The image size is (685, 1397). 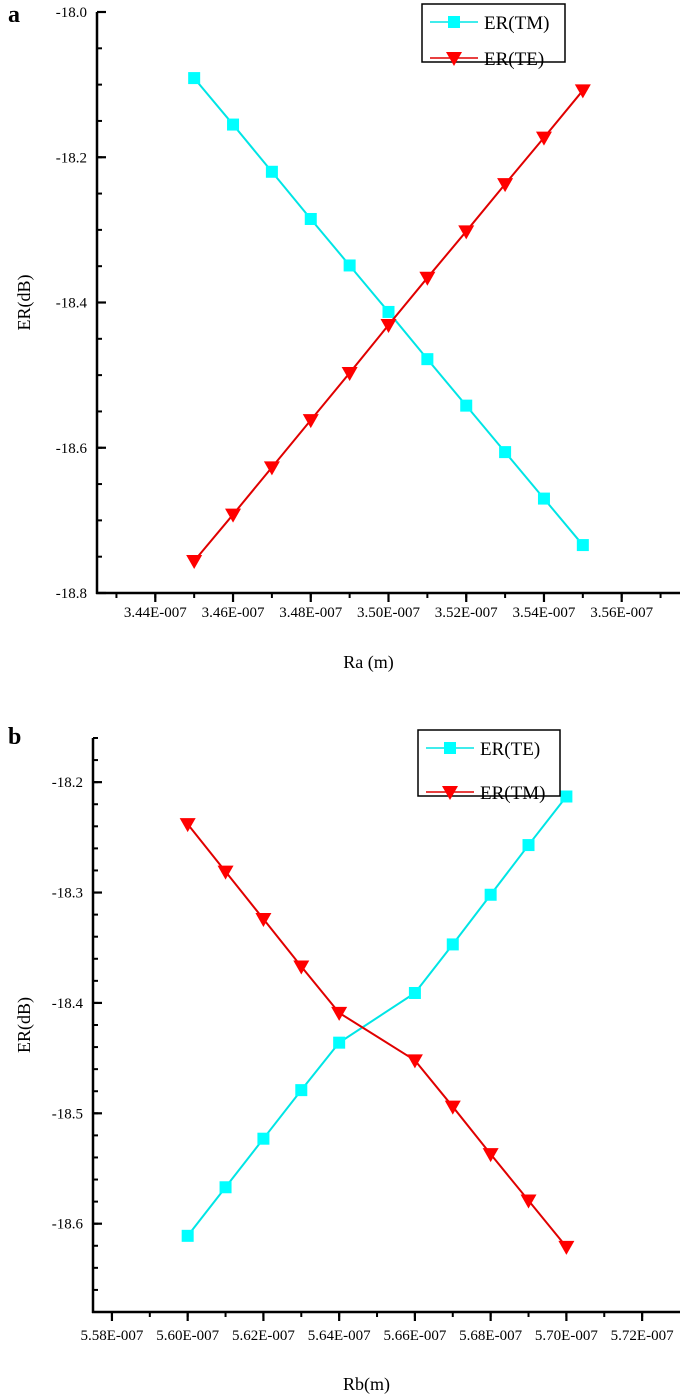 What do you see at coordinates (14, 737) in the screenshot?
I see `panel-label: b` at bounding box center [14, 737].